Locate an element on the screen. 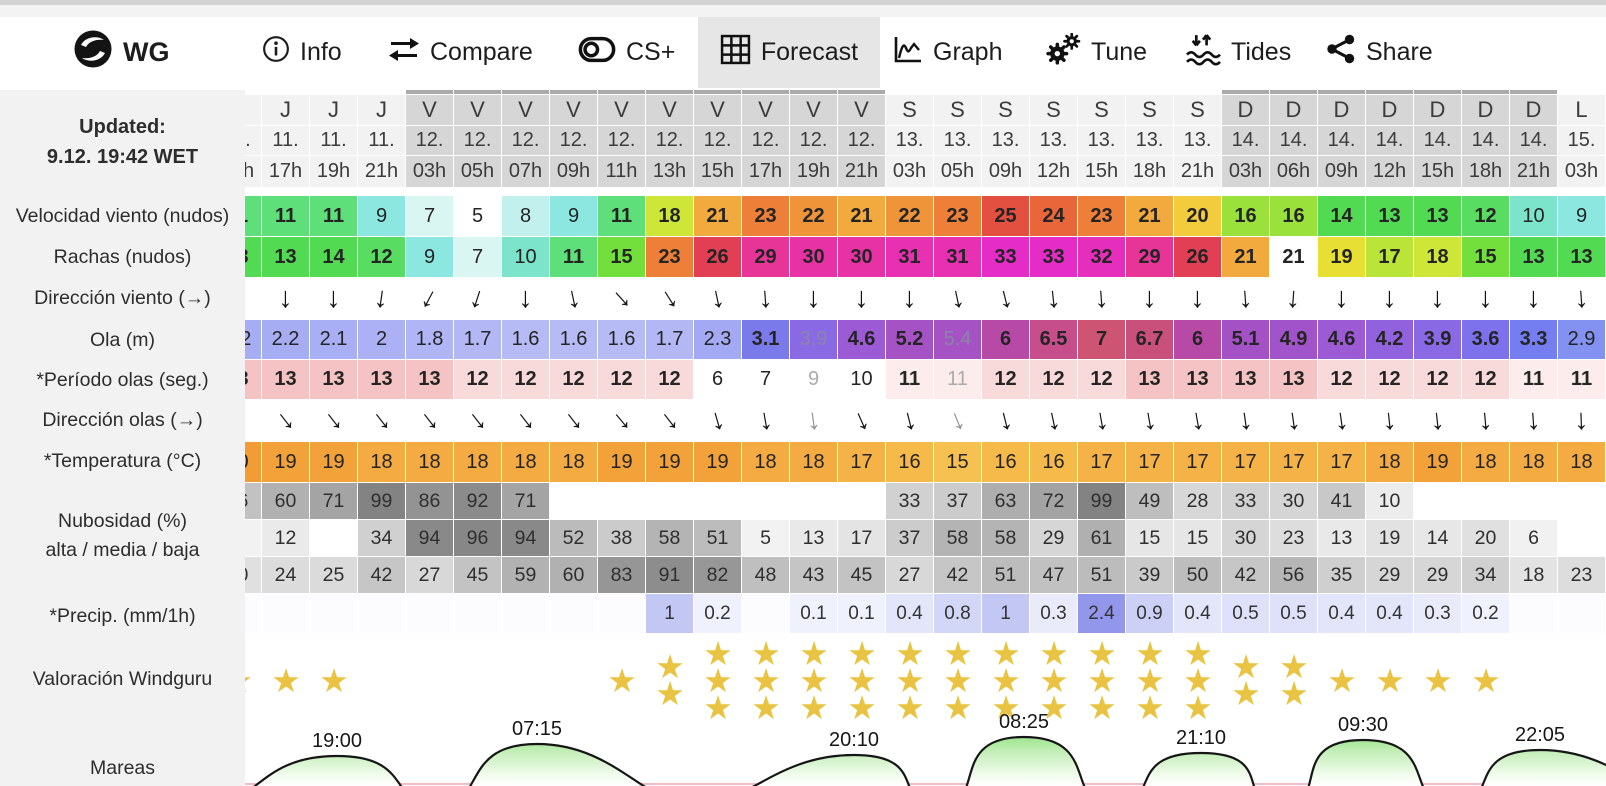 This screenshot has width=1606, height=786. cloud-low-cell: 56 is located at coordinates (1294, 575).